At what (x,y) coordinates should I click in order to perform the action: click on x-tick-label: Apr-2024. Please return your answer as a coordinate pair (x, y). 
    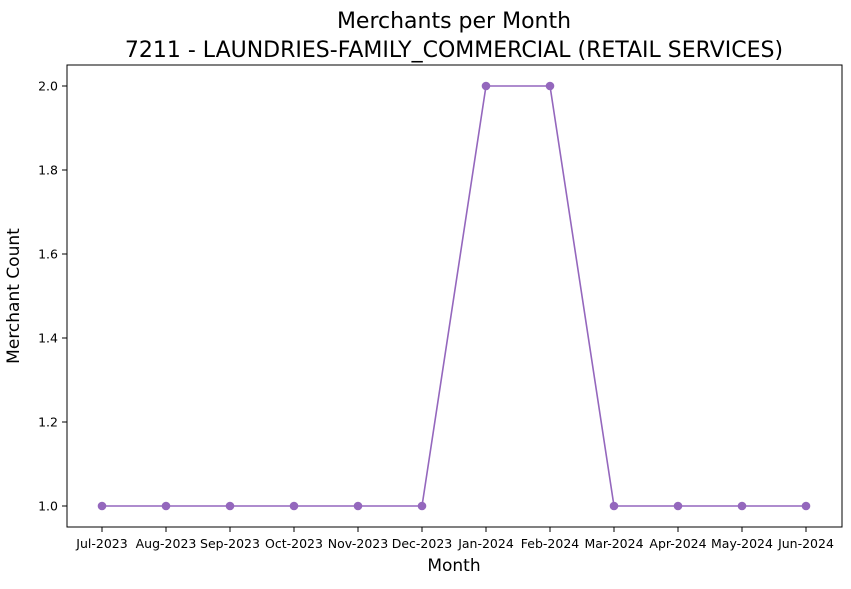
    Looking at the image, I should click on (677, 543).